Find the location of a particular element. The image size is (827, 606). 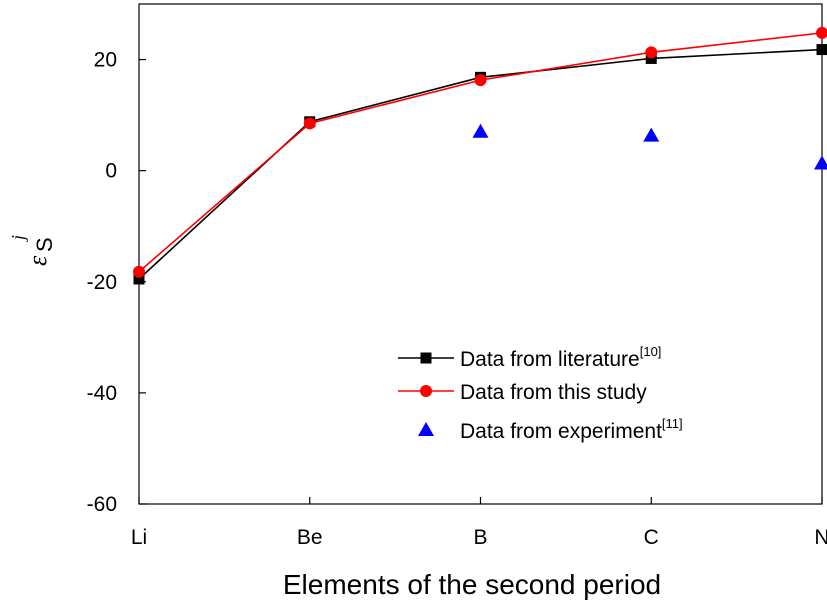

y-axis-title: ε S j is located at coordinates (32, 250).